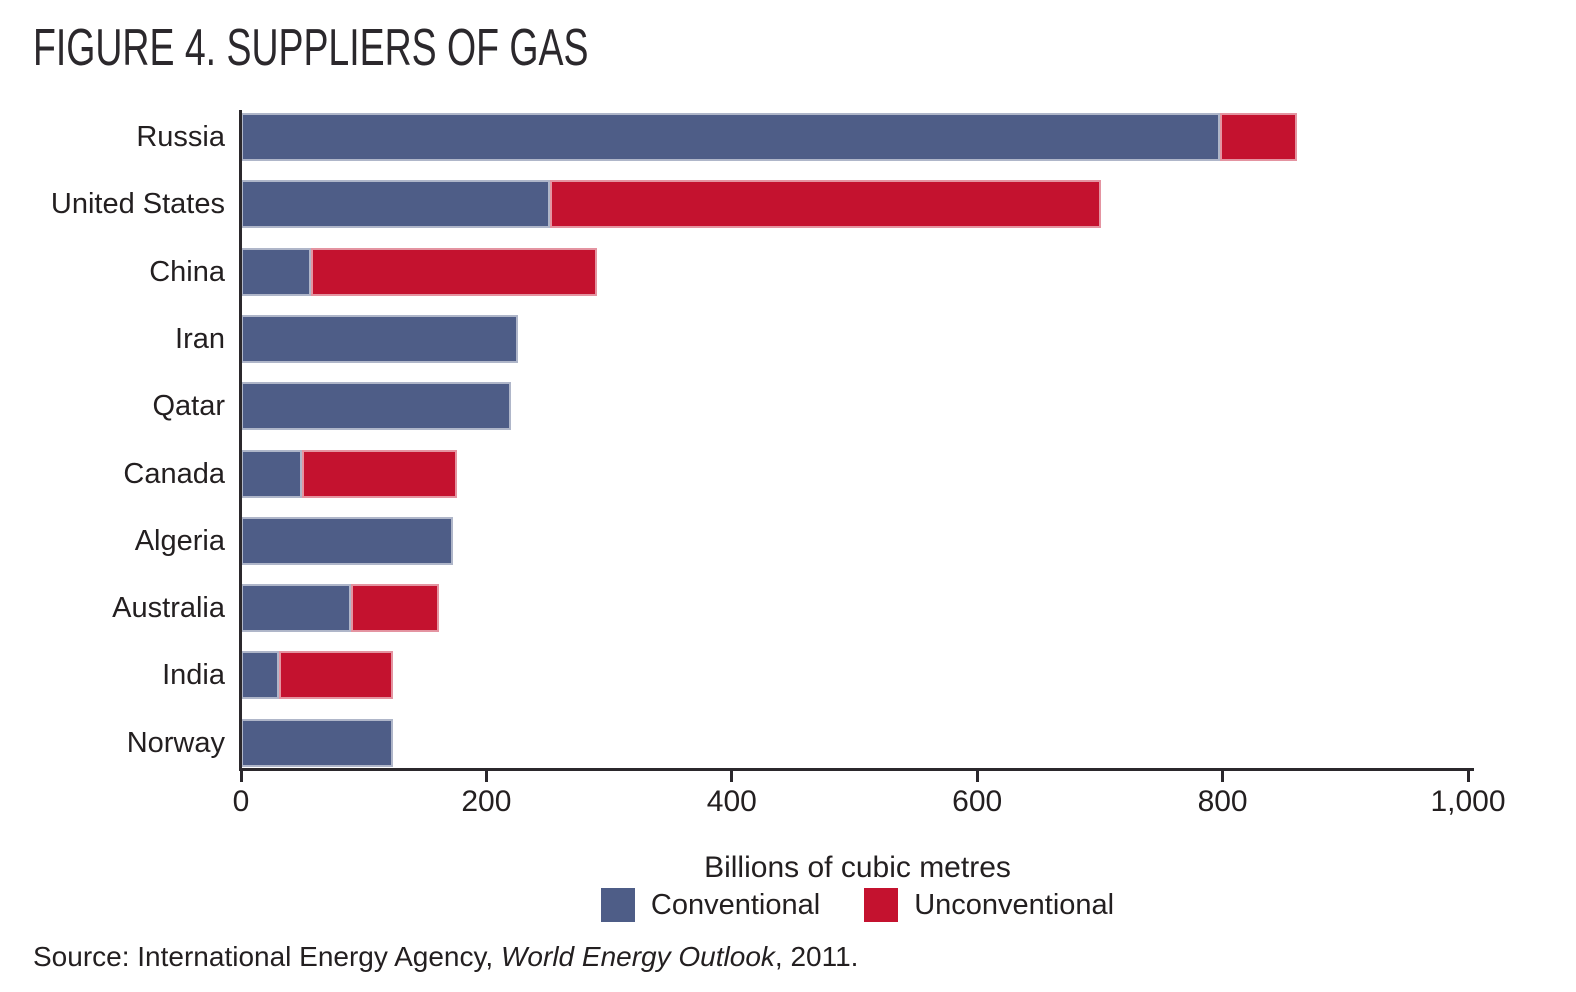  Describe the element at coordinates (193, 675) in the screenshot. I see `category-label: India` at that location.